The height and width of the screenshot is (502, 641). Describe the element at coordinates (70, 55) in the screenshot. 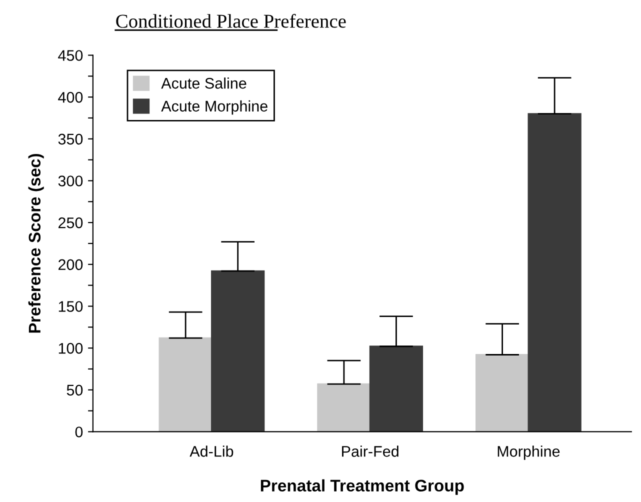

I see `y-tick-label: 450` at that location.